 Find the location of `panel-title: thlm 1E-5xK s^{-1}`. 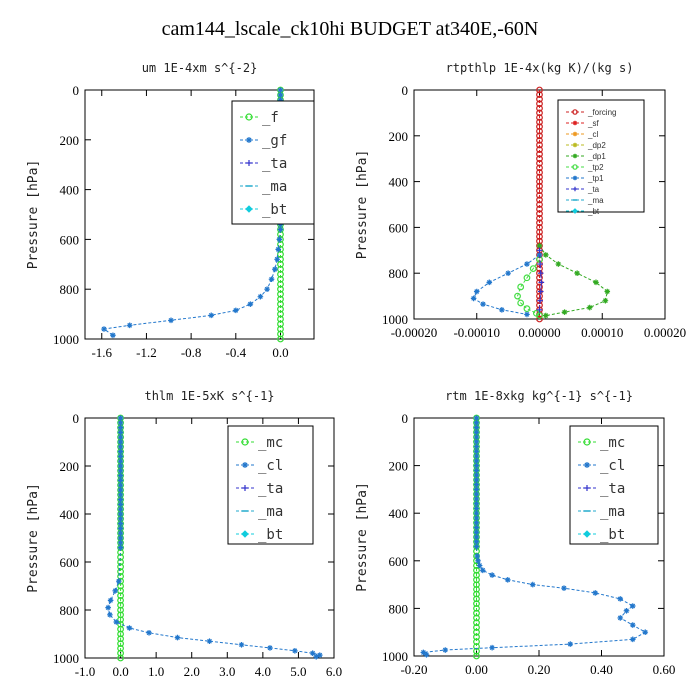

panel-title: thlm 1E-5xK s^{-1} is located at coordinates (209, 396).